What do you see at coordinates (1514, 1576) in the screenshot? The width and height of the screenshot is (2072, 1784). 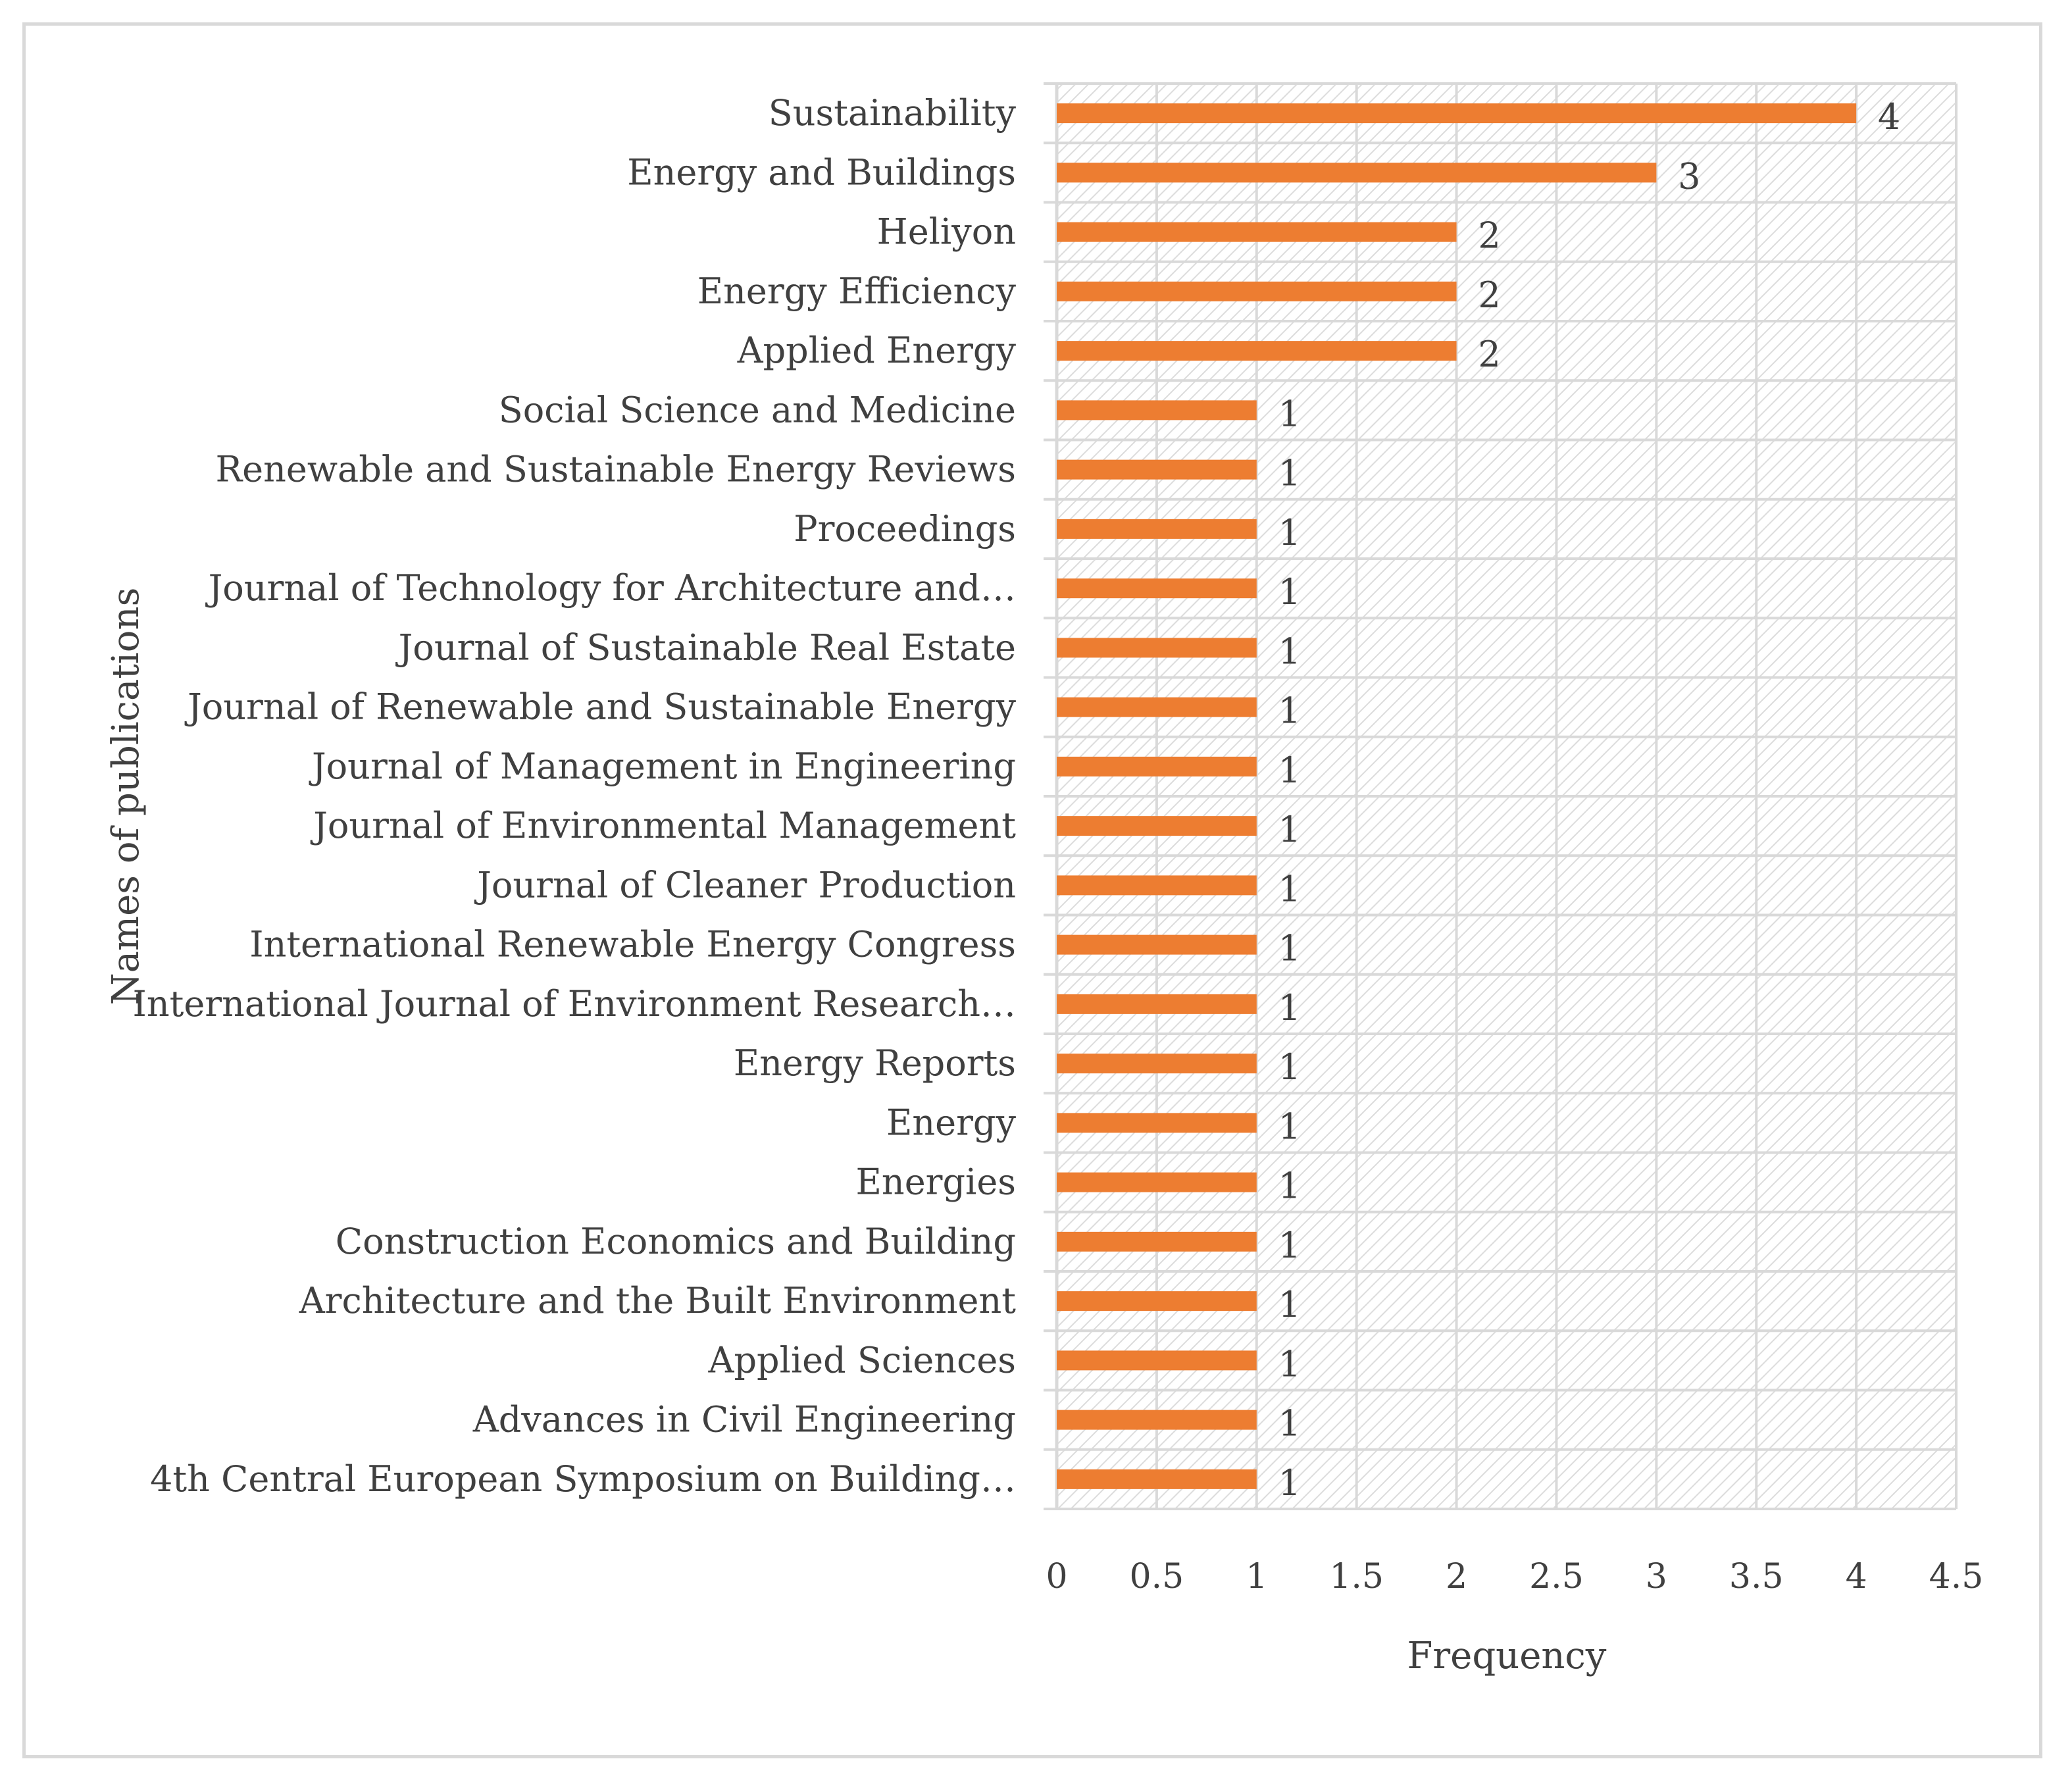 I see `x-axis-ticks: 0 0.5 1 1.5 2 2.5 3 3.5 4 4.5` at bounding box center [1514, 1576].